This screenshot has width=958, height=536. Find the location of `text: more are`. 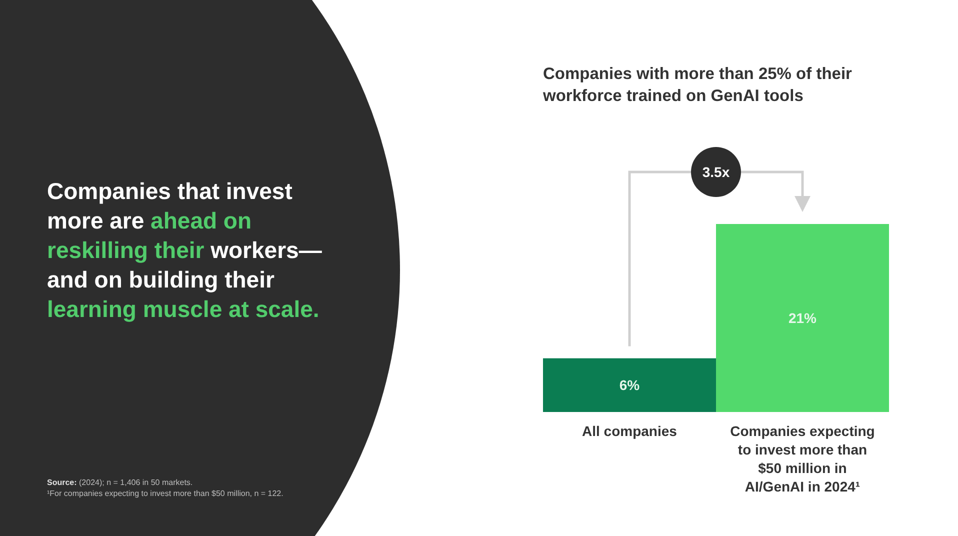

text: more are is located at coordinates (95, 221).